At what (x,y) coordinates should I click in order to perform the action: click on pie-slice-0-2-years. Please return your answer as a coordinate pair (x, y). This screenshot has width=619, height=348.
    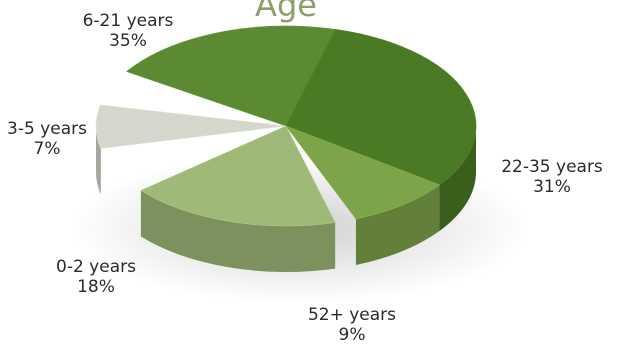
    Looking at the image, I should click on (238, 176).